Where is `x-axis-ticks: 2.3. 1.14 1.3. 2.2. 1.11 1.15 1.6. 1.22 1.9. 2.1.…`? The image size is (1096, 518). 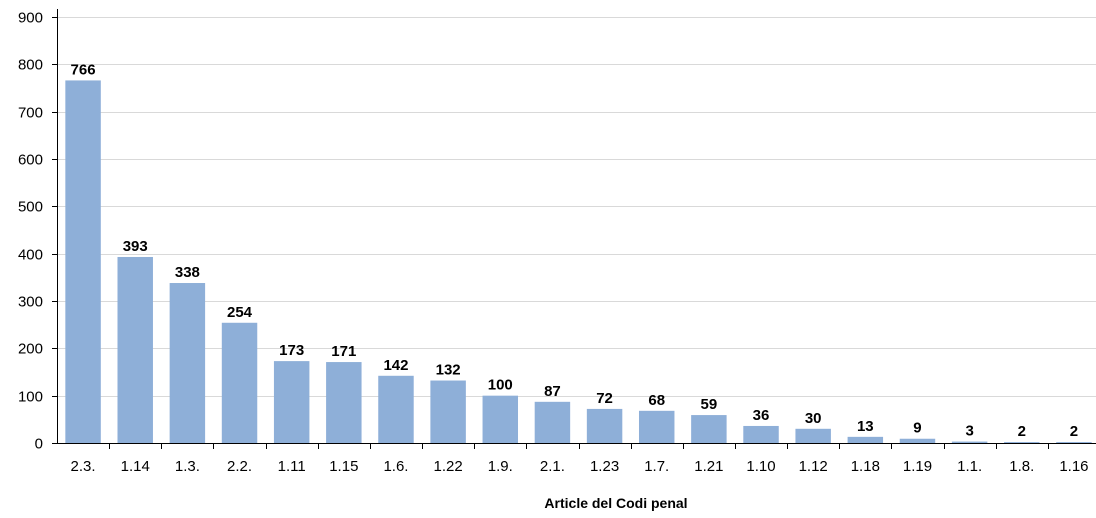
x-axis-ticks: 2.3. 1.14 1.3. 2.2. 1.11 1.15 1.6. 1.22 1.9. 2.1.… is located at coordinates (580, 459).